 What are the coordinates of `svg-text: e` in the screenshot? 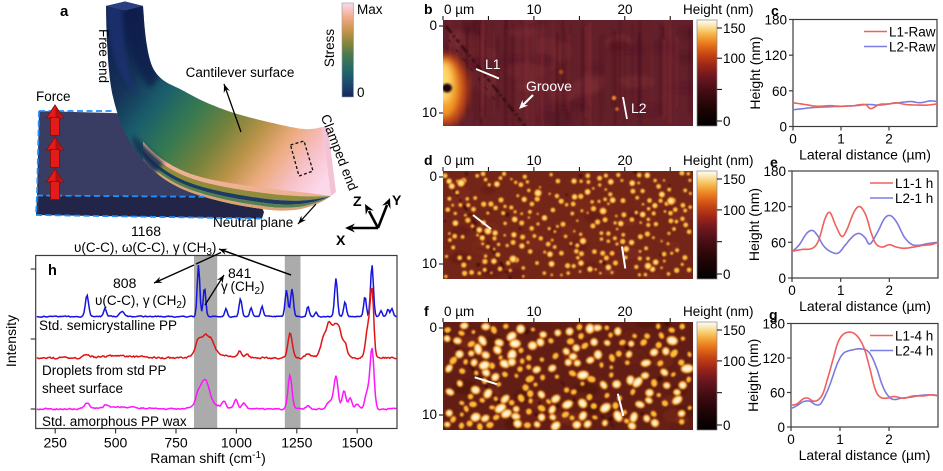 It's located at (774, 162).